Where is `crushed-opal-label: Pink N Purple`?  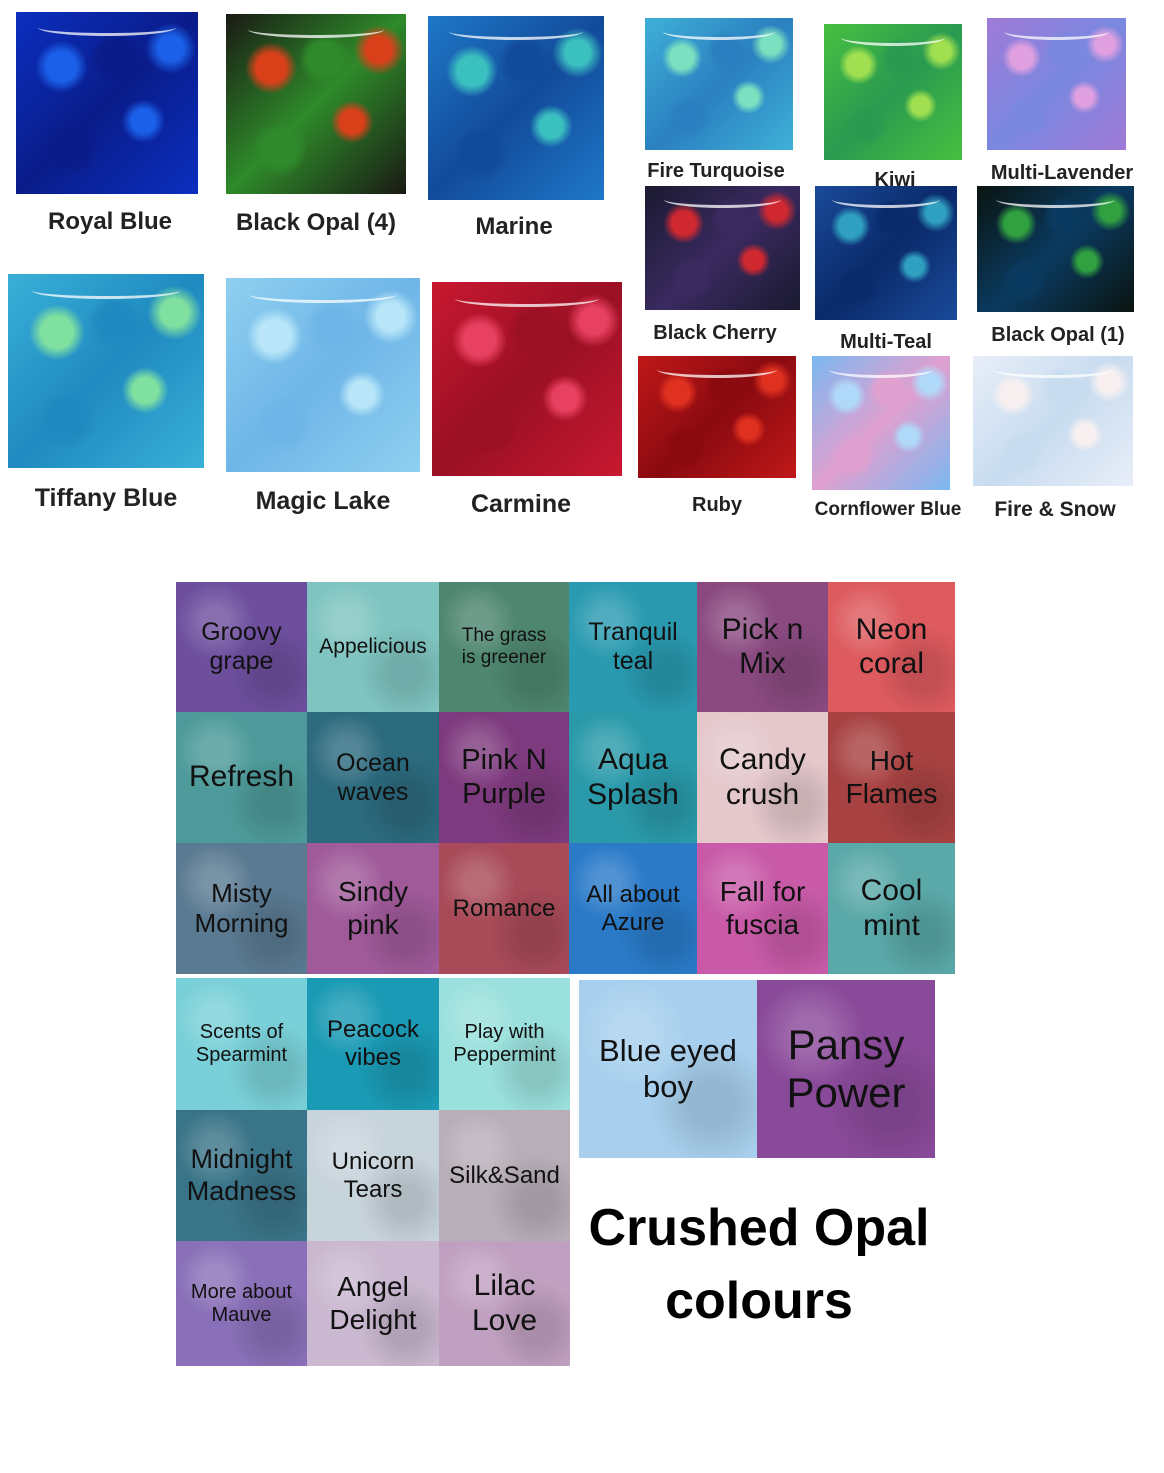
crushed-opal-label: Pink N Purple is located at coordinates (504, 777).